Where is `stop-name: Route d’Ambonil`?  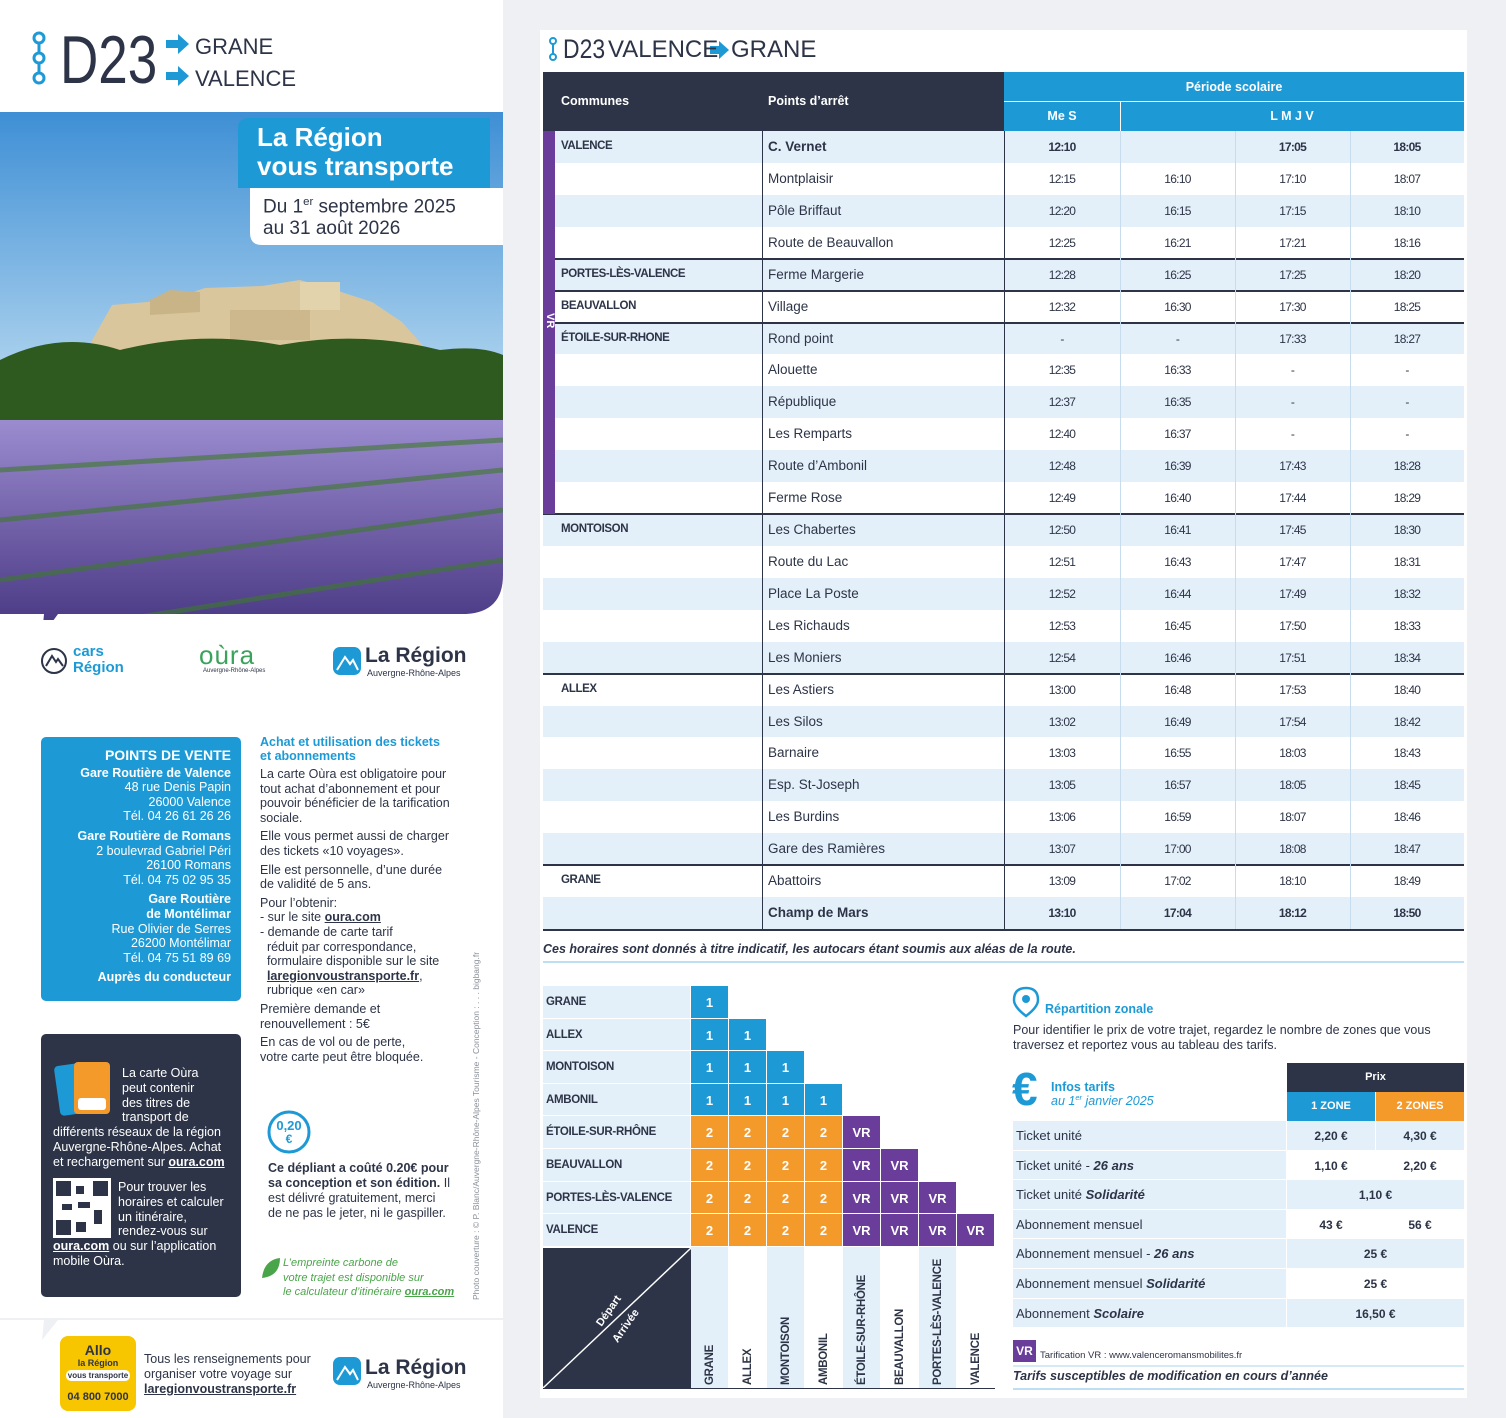
stop-name: Route d’Ambonil is located at coordinates (818, 466).